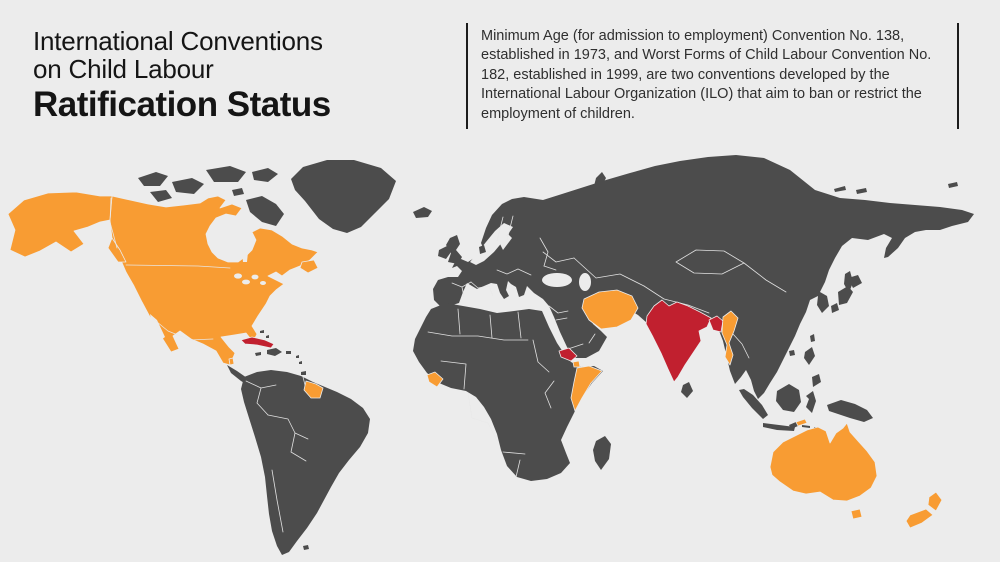  I want to click on region-sulawesi, so click(811, 402).